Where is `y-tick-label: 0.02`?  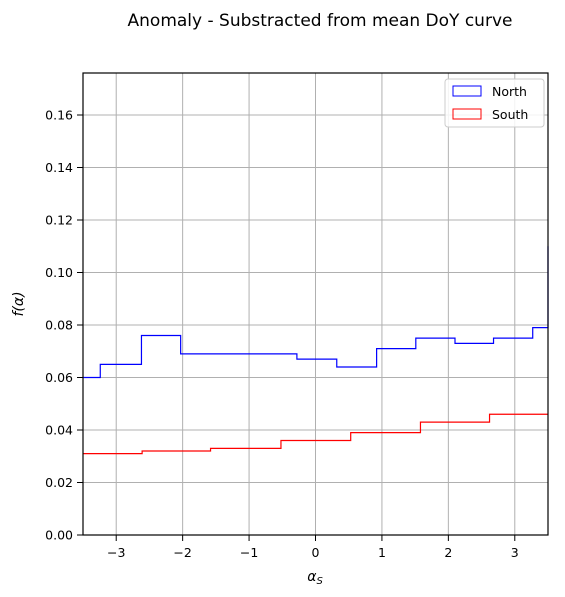 y-tick-label: 0.02 is located at coordinates (59, 482).